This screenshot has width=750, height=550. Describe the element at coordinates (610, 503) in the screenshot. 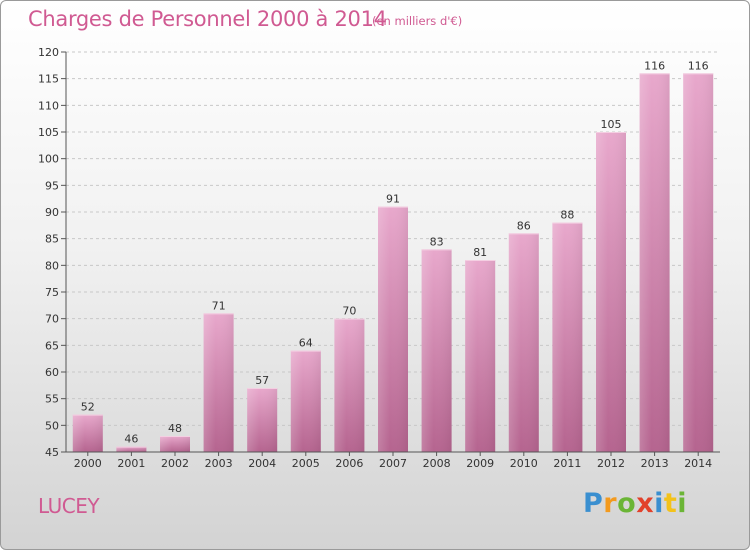

I see `logo-letter: r` at that location.